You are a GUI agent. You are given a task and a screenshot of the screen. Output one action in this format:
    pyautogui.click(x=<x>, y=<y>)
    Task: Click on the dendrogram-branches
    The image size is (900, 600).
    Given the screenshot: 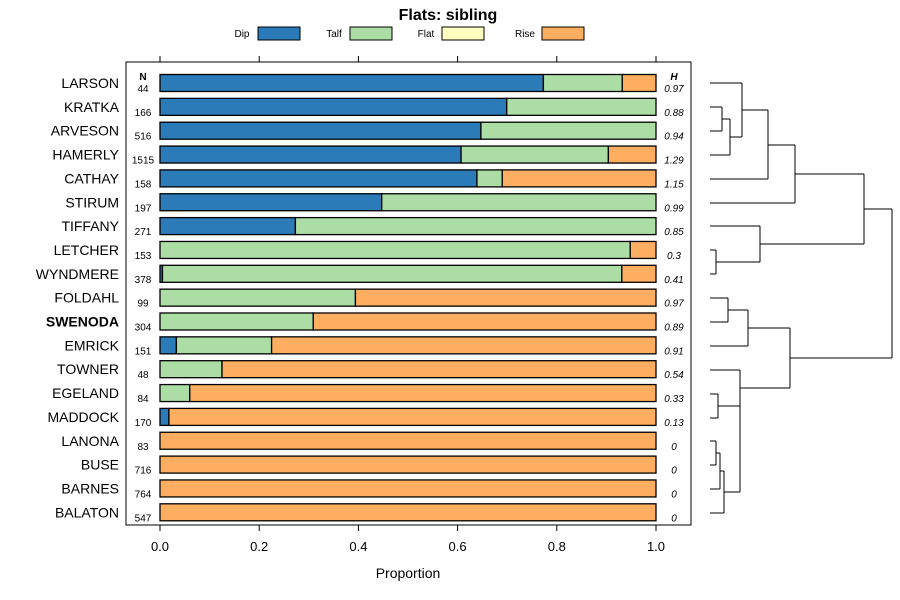 What is the action you would take?
    pyautogui.click(x=801, y=298)
    